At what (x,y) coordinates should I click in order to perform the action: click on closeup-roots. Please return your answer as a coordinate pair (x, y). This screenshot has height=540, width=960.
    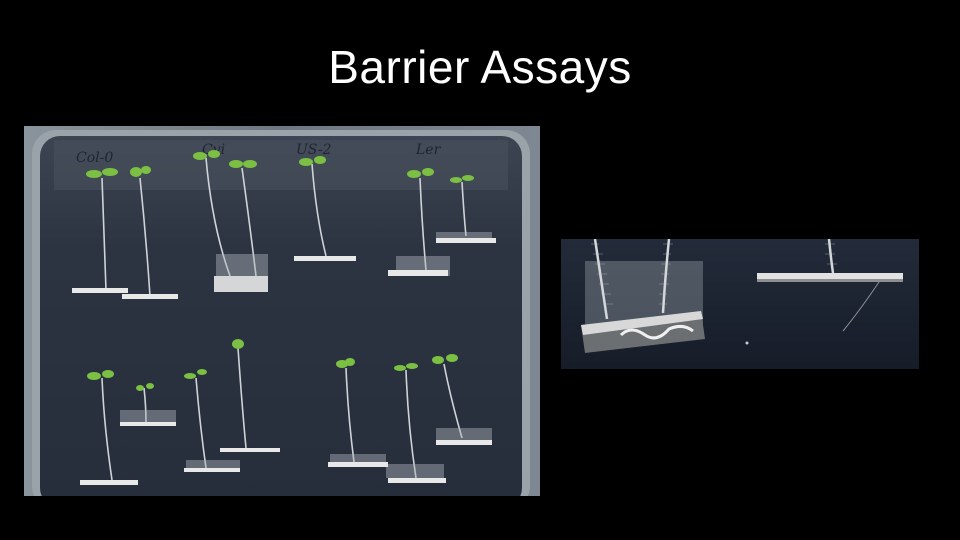
    Looking at the image, I should click on (737, 285).